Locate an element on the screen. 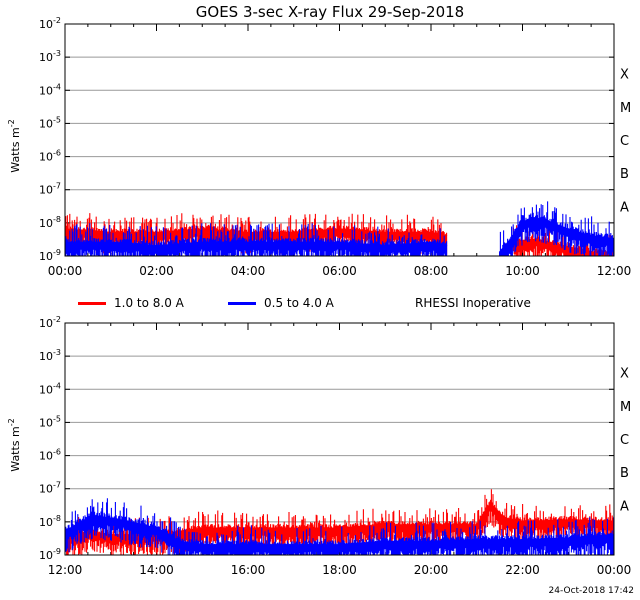  rhessi-status: RHESSI Inoperative is located at coordinates (473, 303).